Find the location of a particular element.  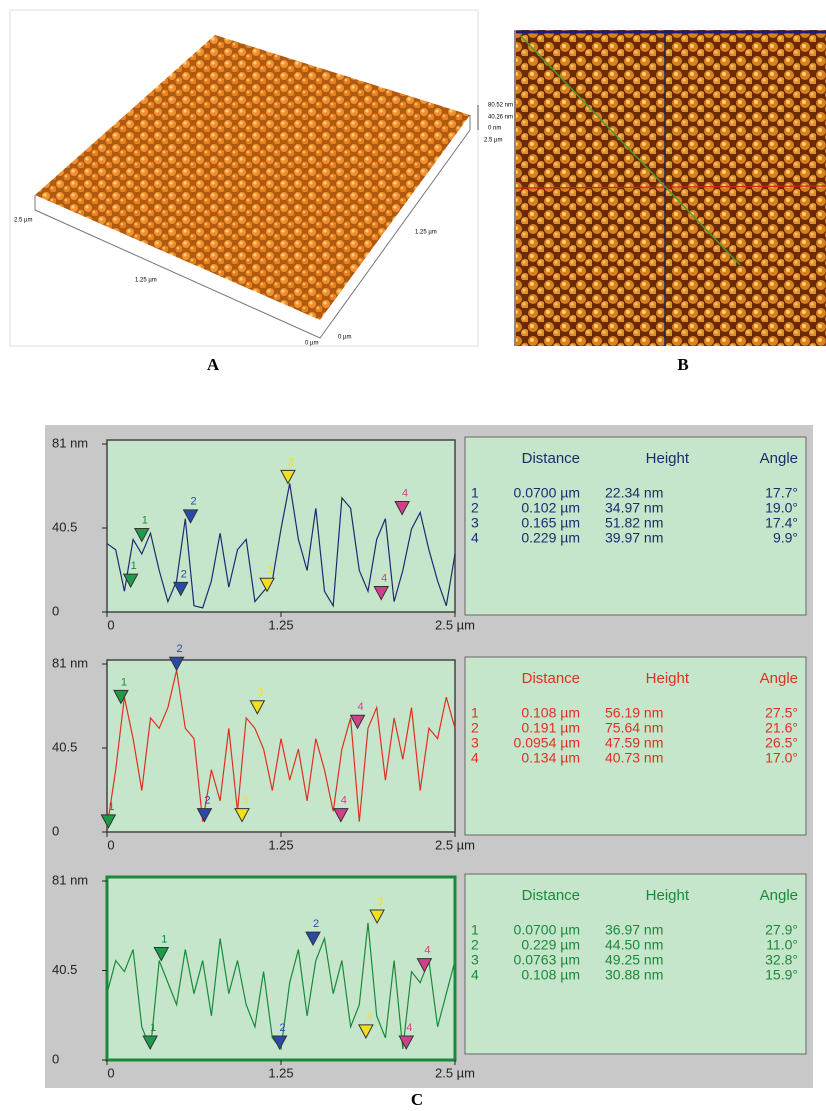

height: 39.97 nm is located at coordinates (634, 538).